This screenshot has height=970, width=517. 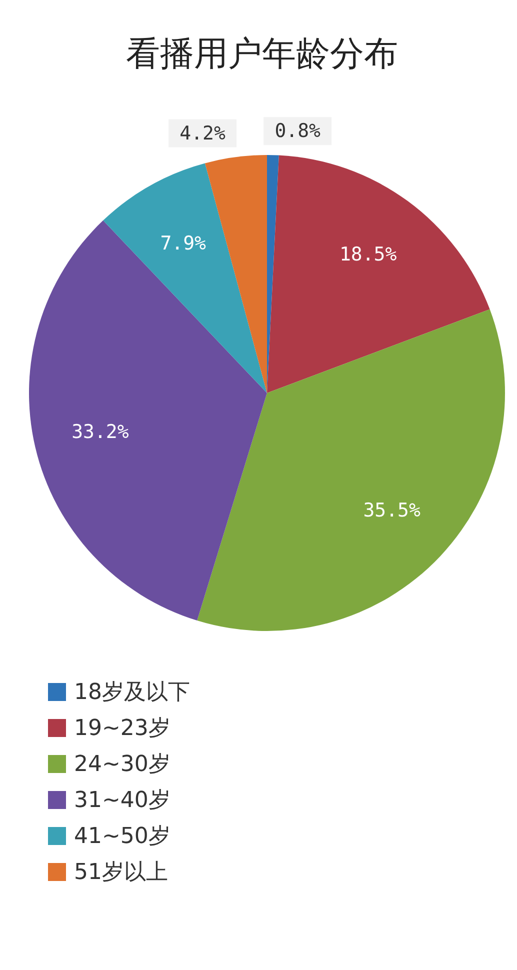 What do you see at coordinates (368, 255) in the screenshot?
I see `data-label: 18.5%` at bounding box center [368, 255].